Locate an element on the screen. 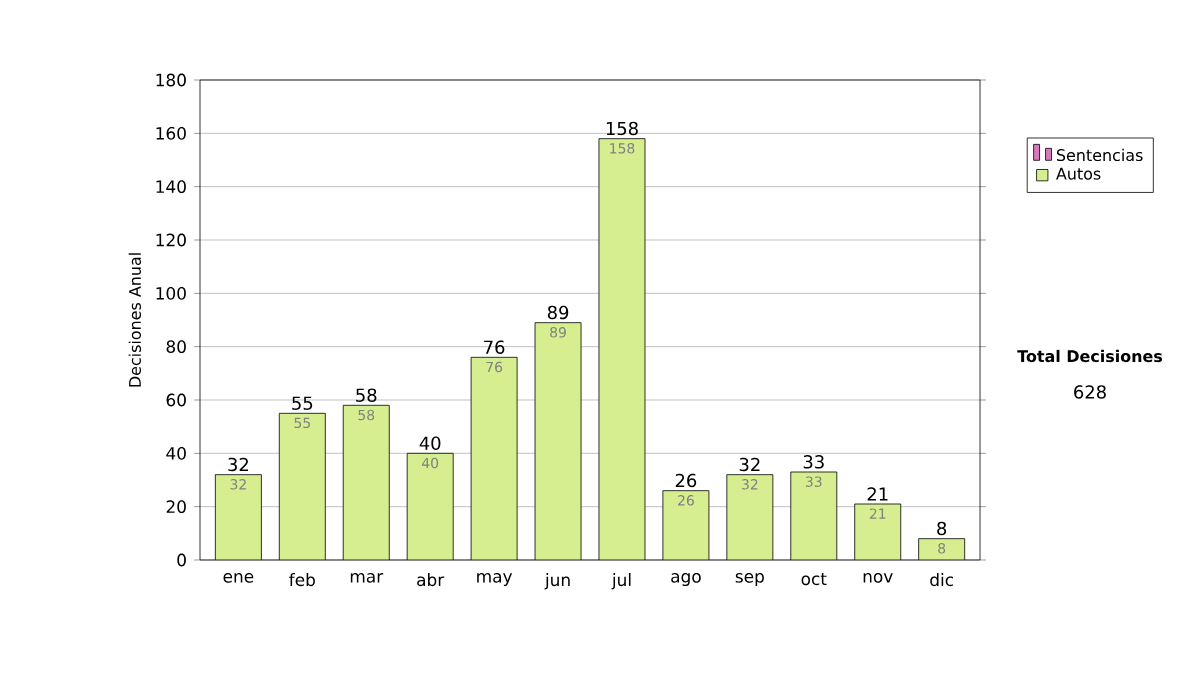 The height and width of the screenshot is (680, 1200). total-label: 58 is located at coordinates (366, 395).